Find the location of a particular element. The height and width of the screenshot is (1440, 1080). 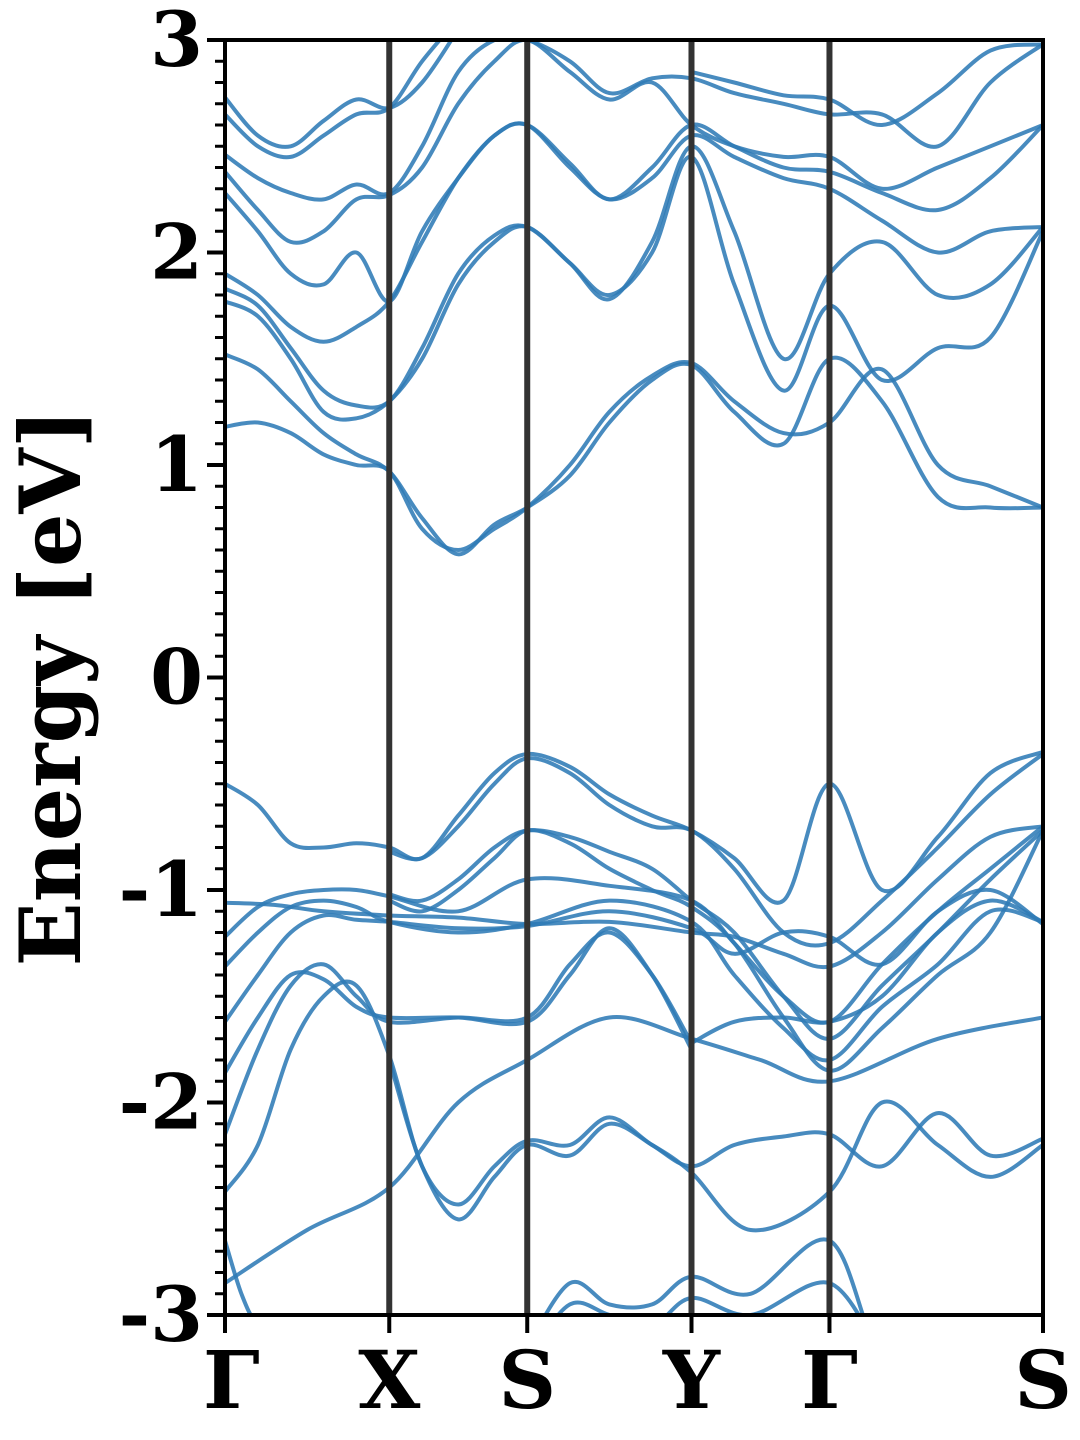

y-tick-label: 2 is located at coordinates (176, 252).